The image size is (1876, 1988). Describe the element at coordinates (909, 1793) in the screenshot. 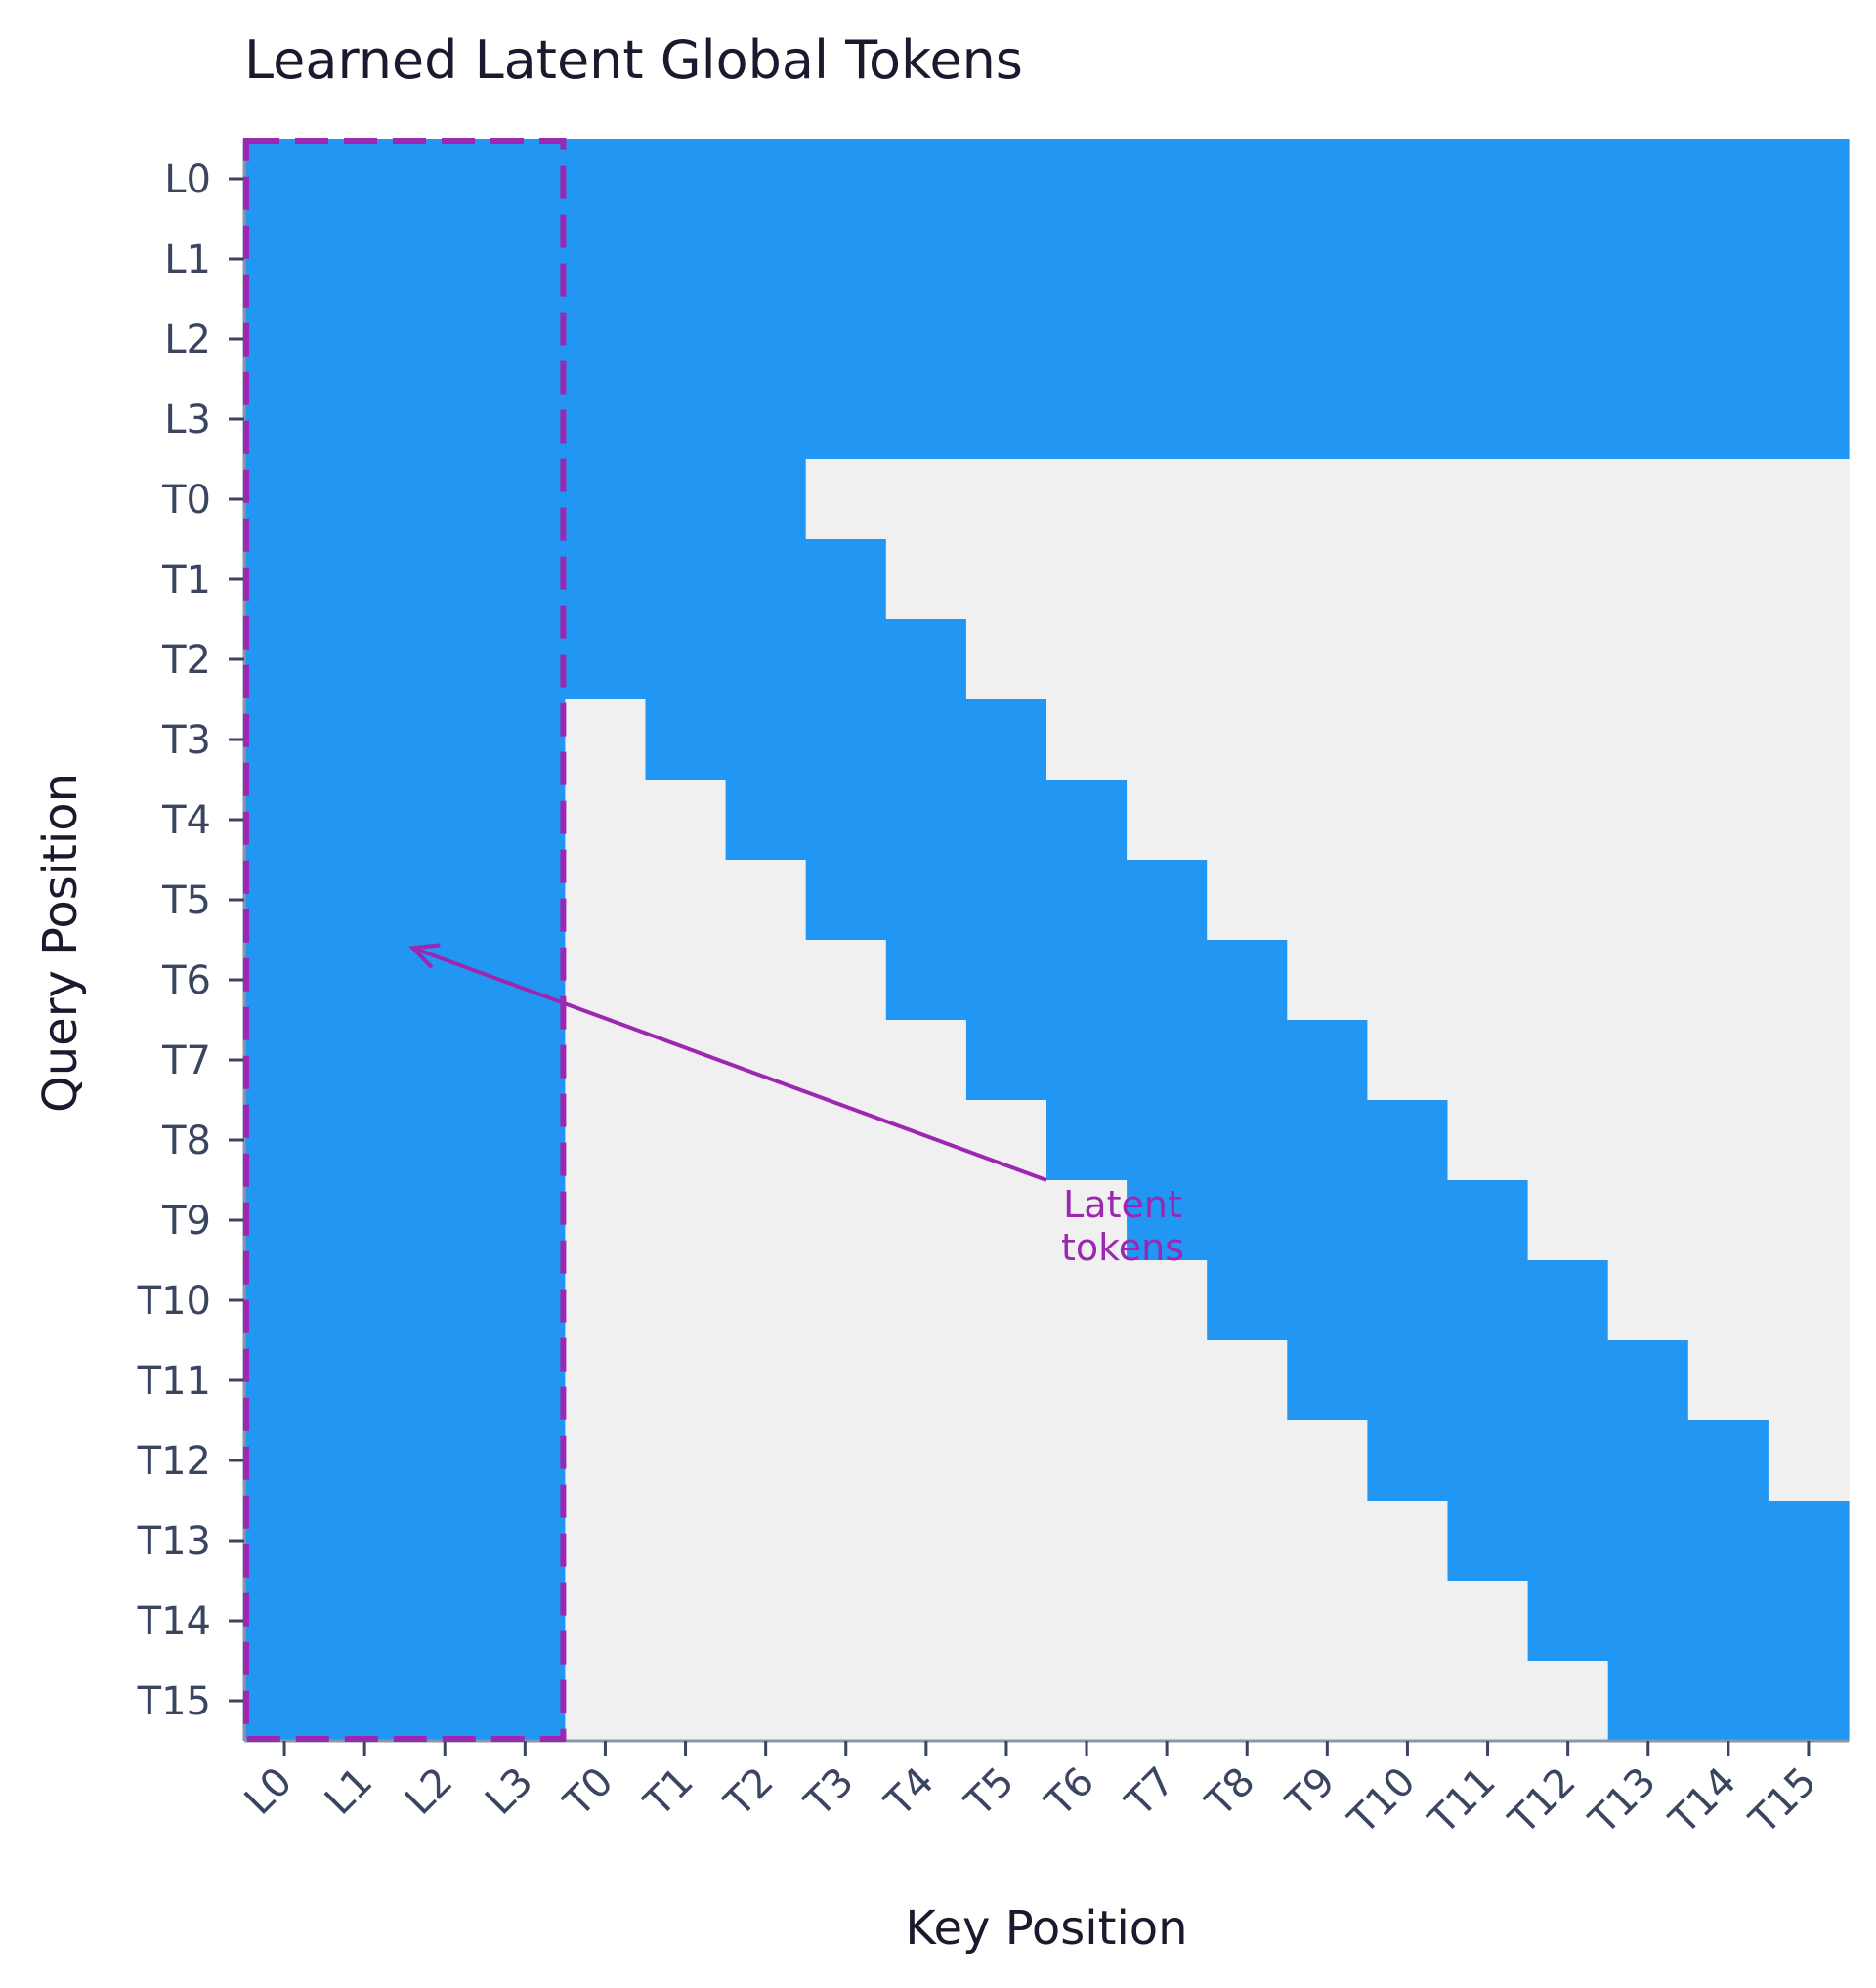

I see `x-tick-label: T4` at that location.